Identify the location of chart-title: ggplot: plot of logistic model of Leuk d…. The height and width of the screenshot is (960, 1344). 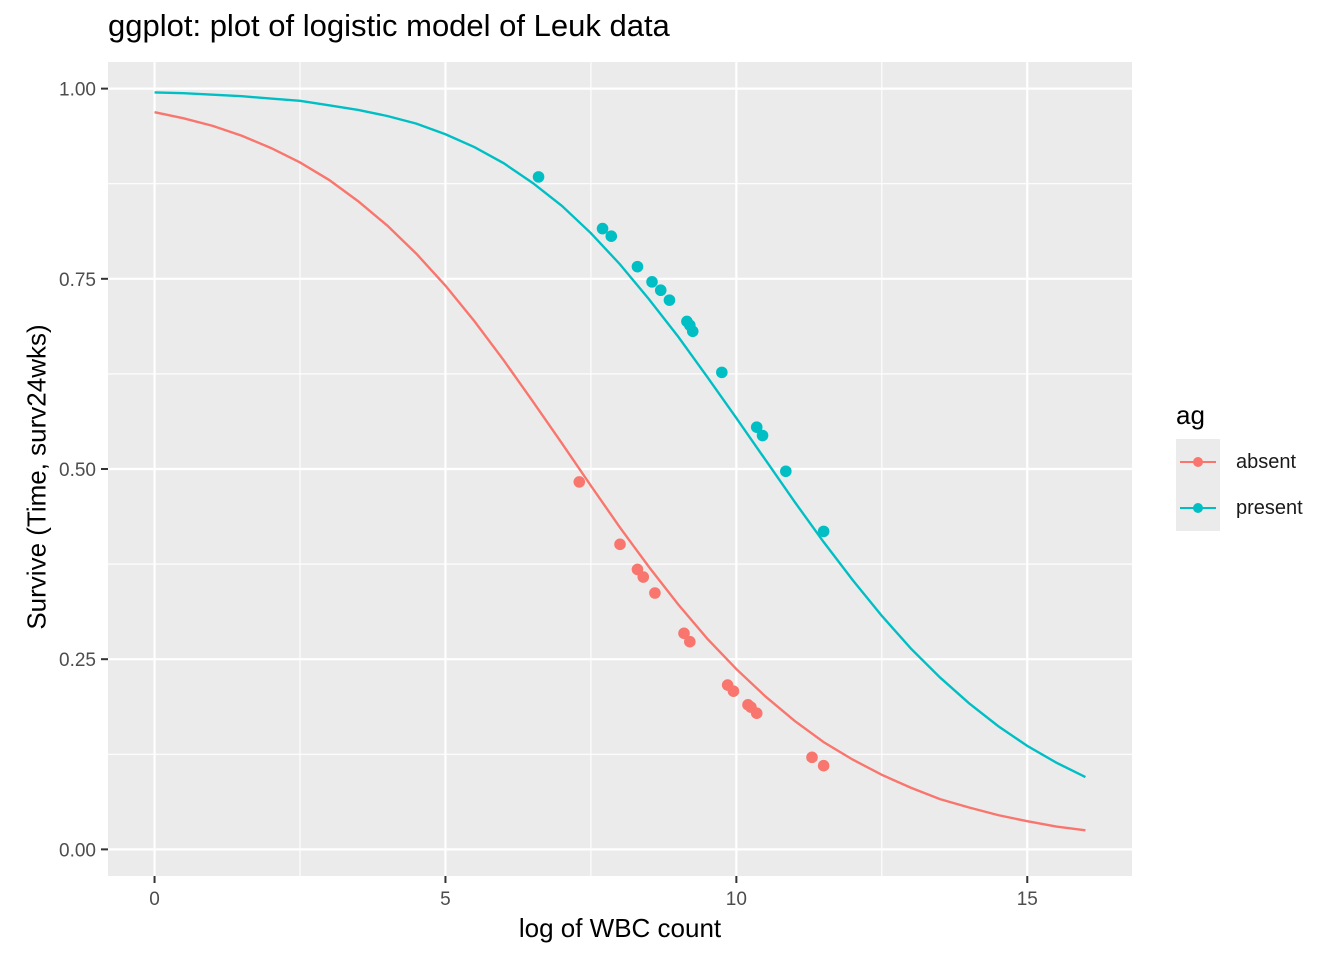
(389, 25).